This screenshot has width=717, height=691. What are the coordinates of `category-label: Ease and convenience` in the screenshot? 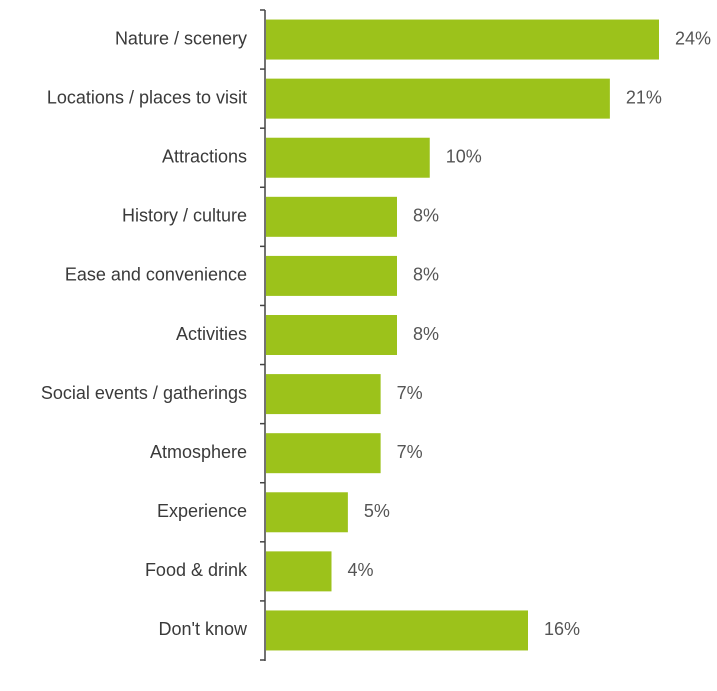 It's located at (156, 275).